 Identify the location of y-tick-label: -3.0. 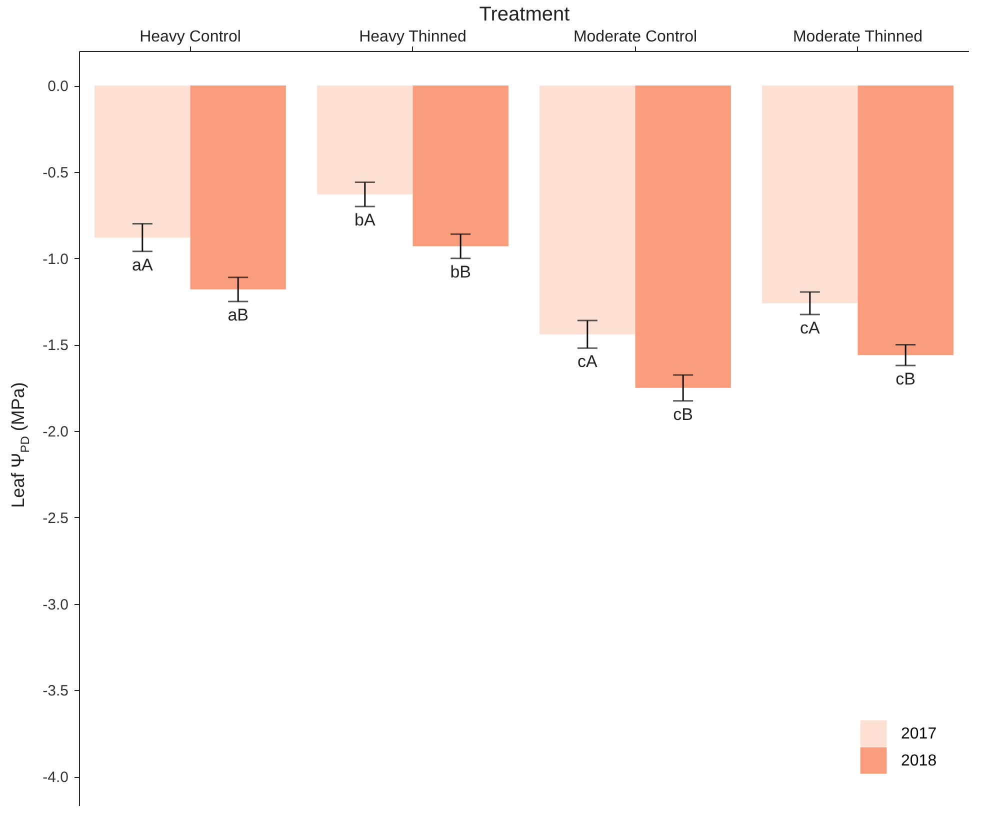
(55, 605).